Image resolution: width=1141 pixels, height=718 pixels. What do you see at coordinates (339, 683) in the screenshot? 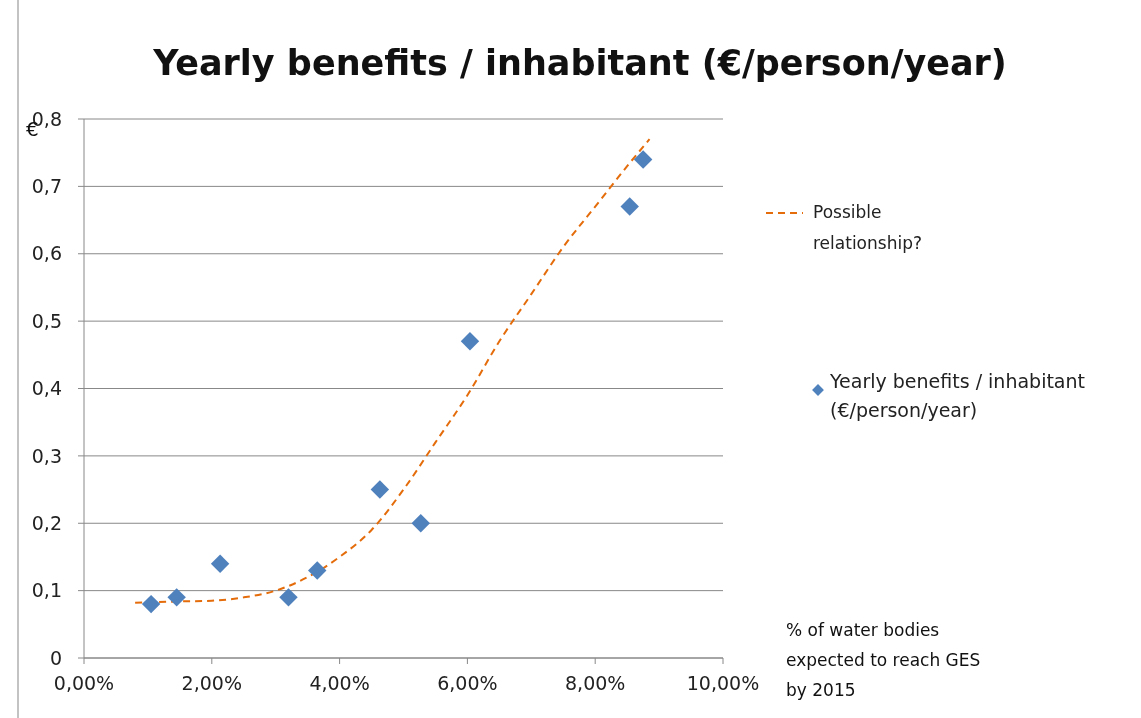
I see `x-tick-label: 4,00%` at bounding box center [339, 683].